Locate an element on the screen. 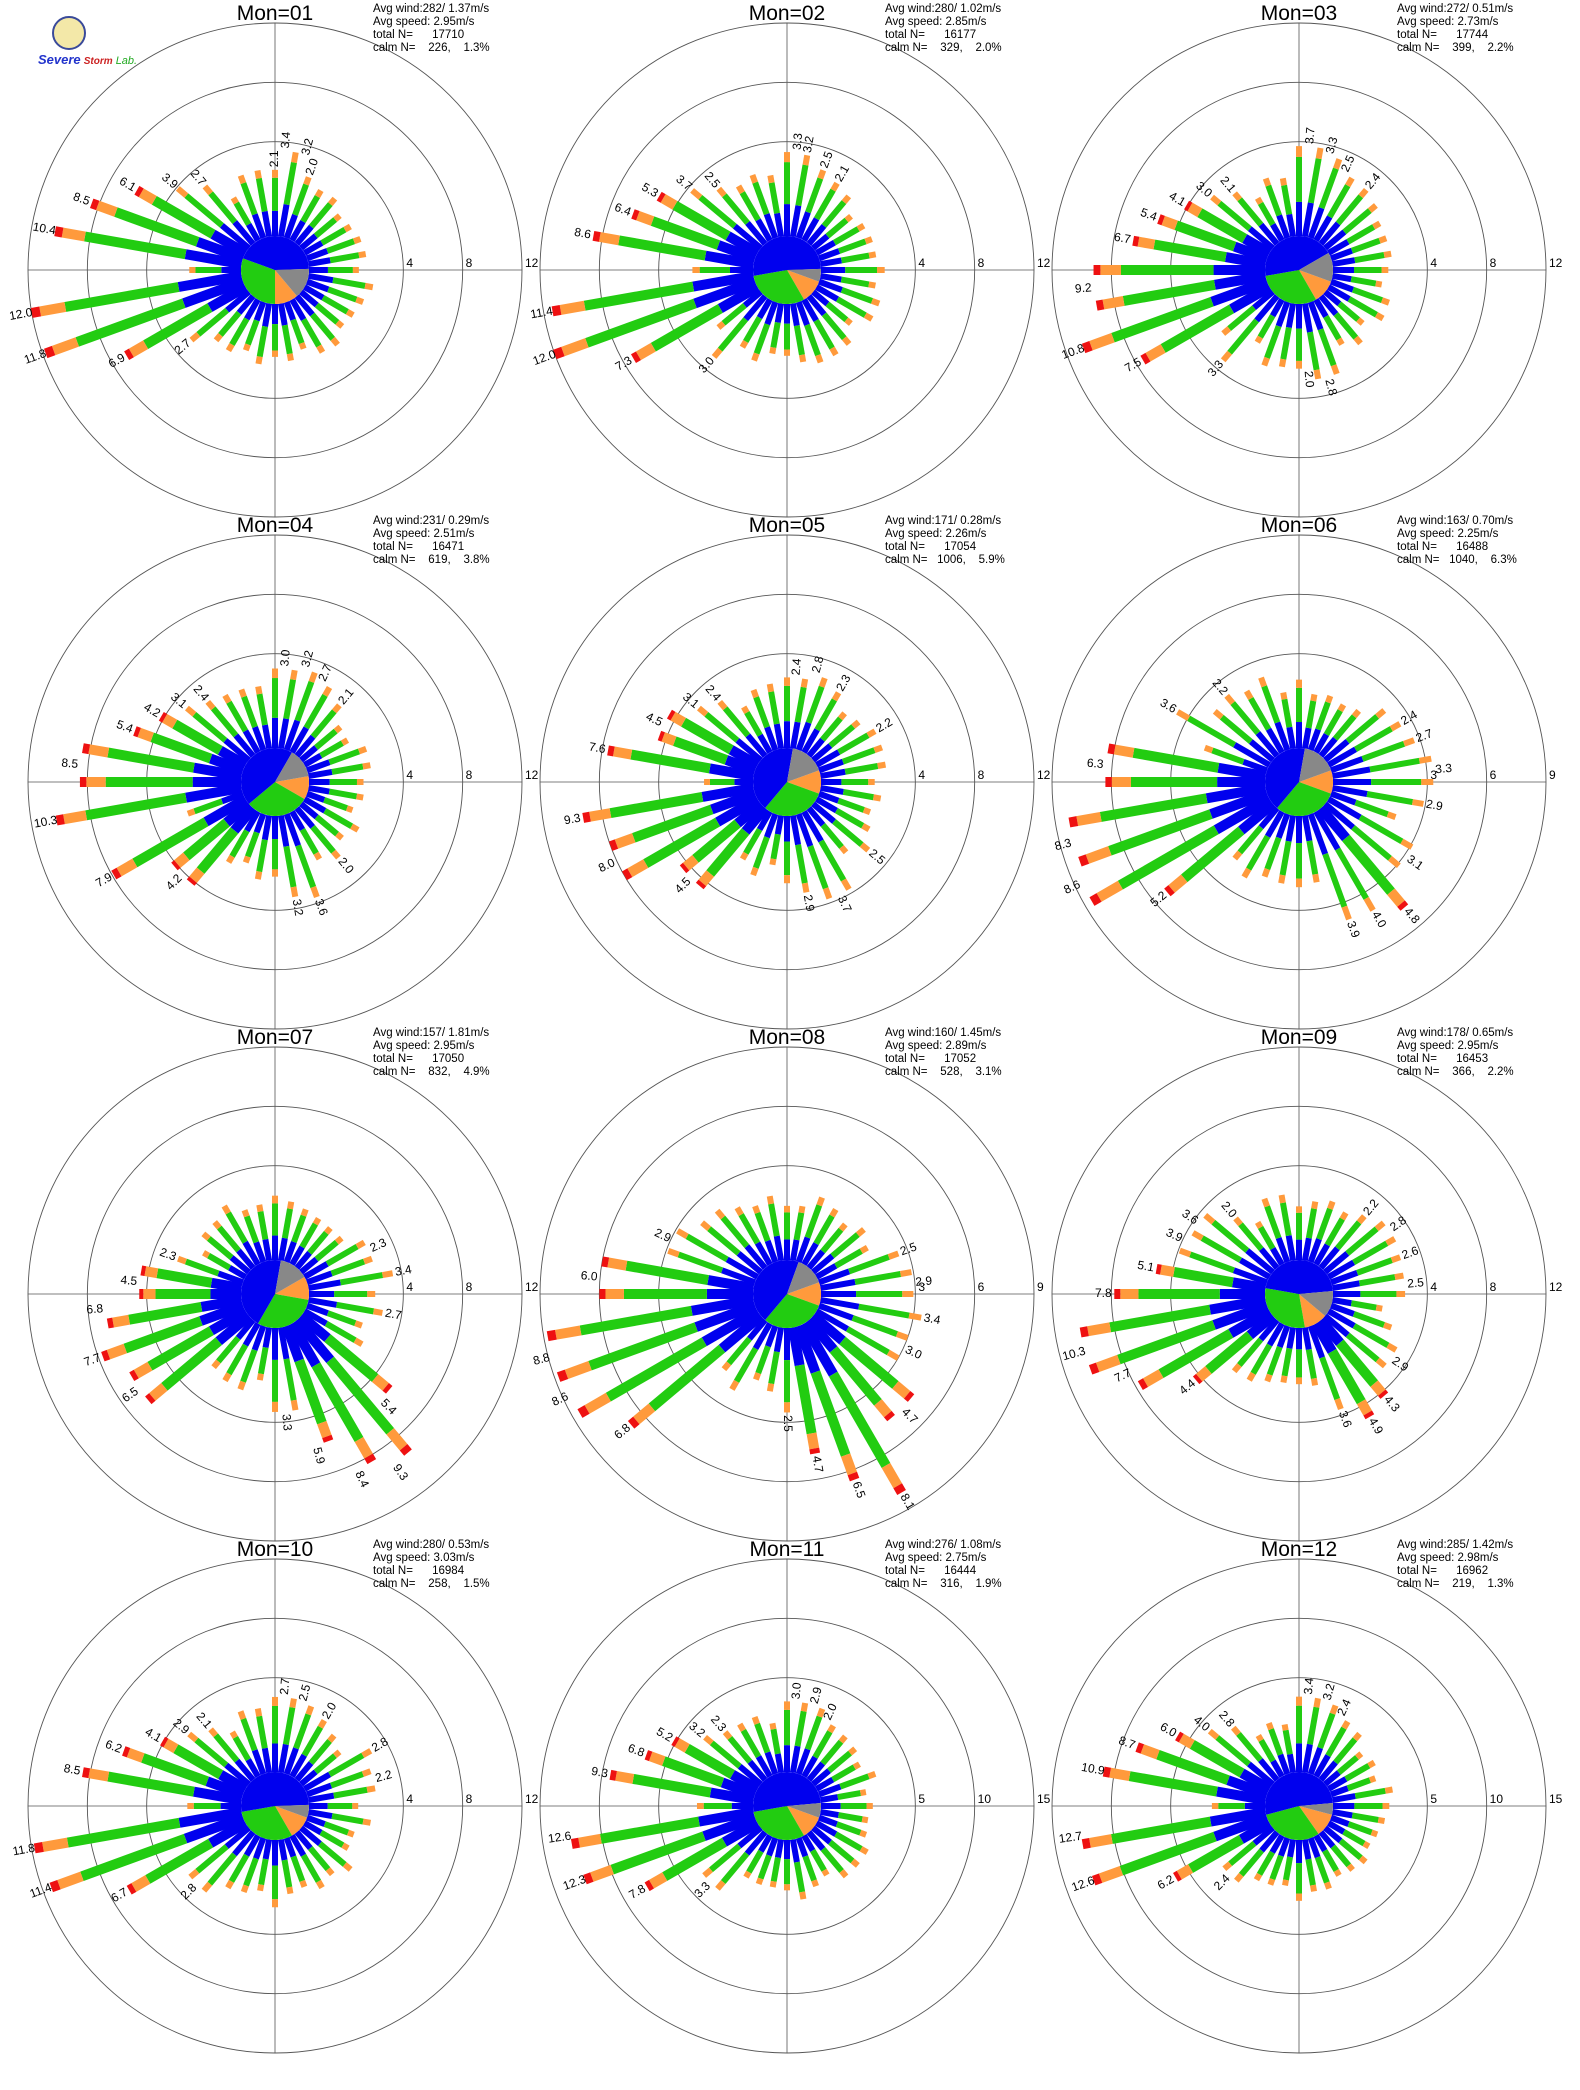 The height and width of the screenshot is (2090, 1580). bar-value-label: 7.7 is located at coordinates (1122, 1375).